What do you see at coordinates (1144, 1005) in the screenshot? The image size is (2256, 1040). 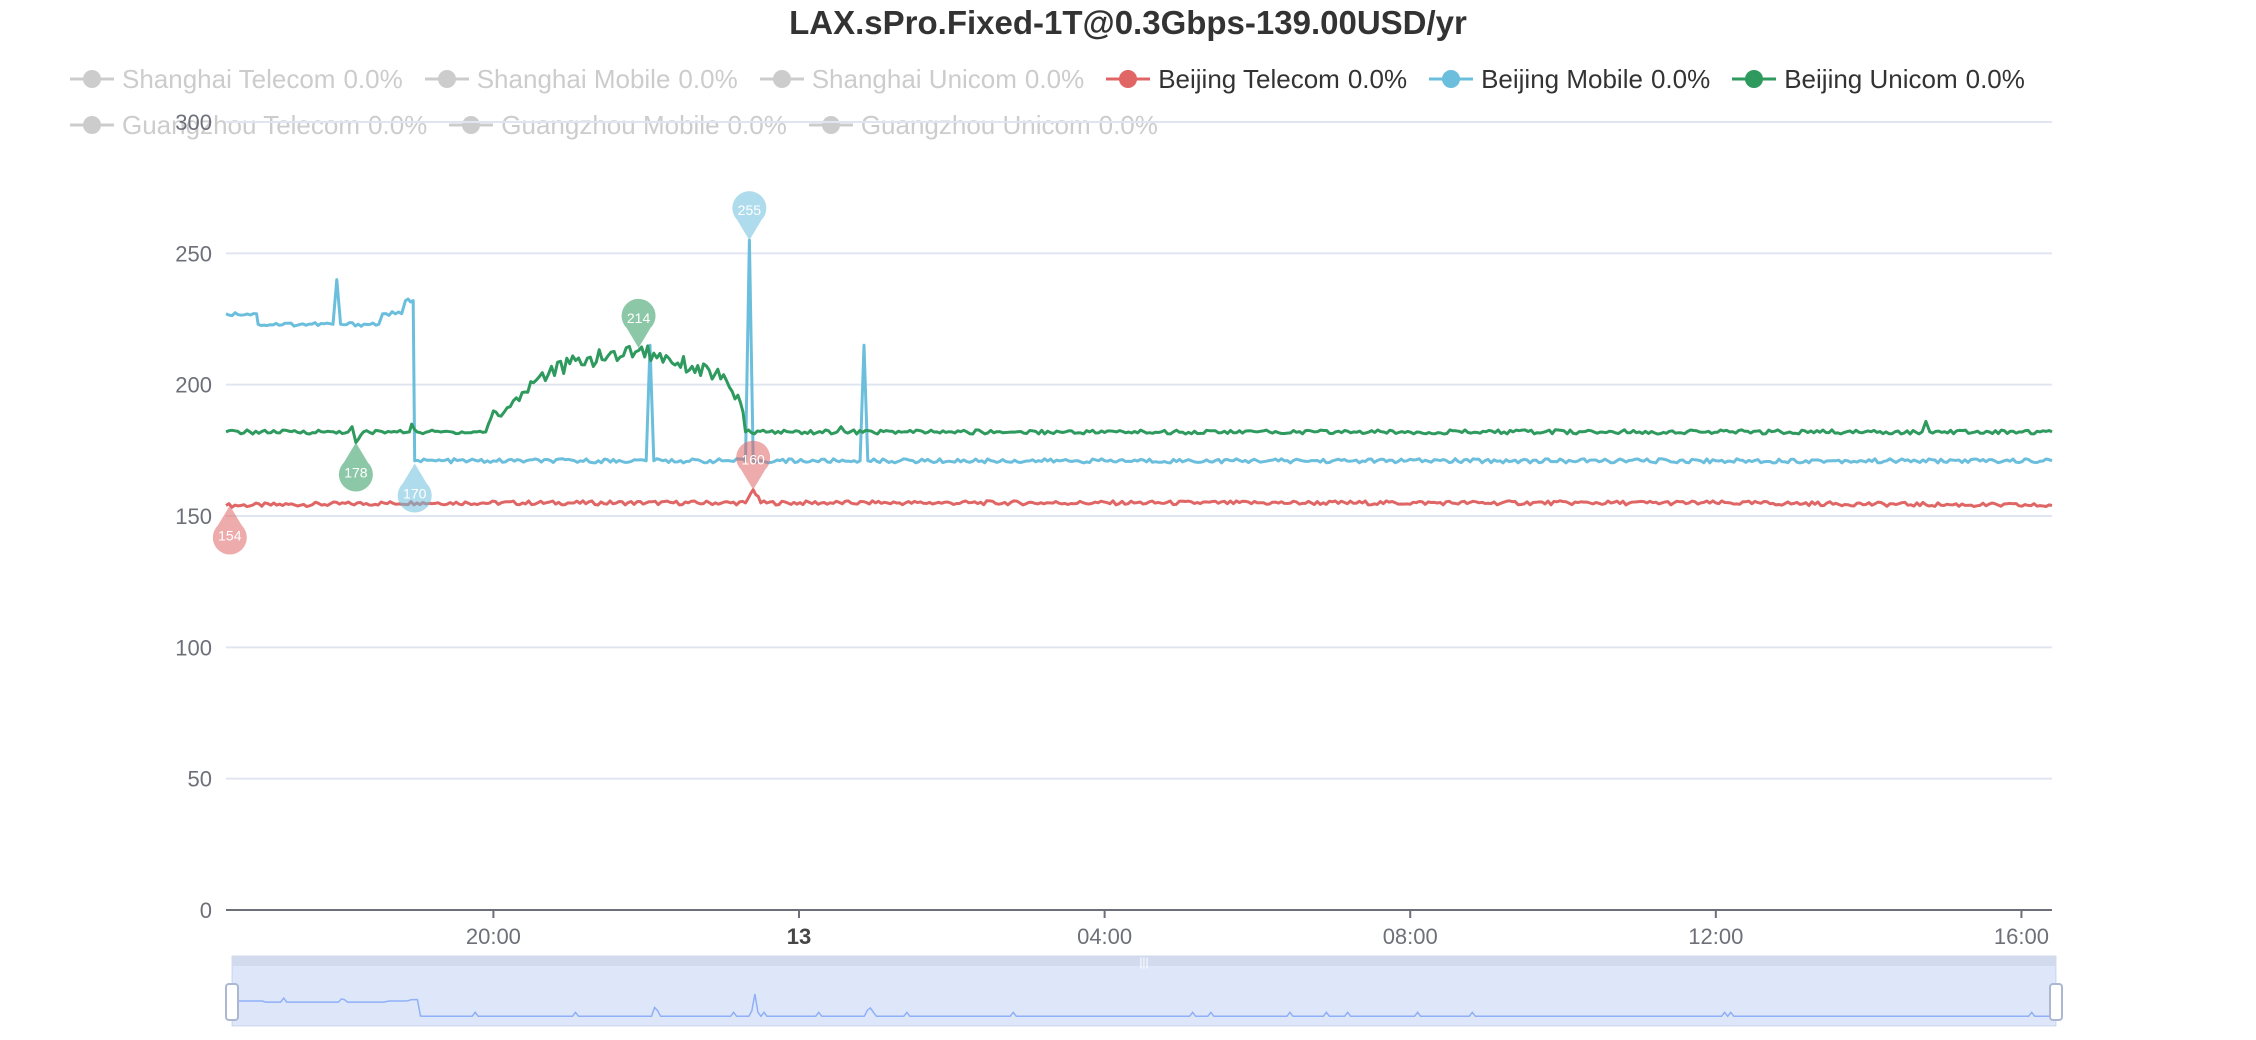 I see `zoom-overview-line` at bounding box center [1144, 1005].